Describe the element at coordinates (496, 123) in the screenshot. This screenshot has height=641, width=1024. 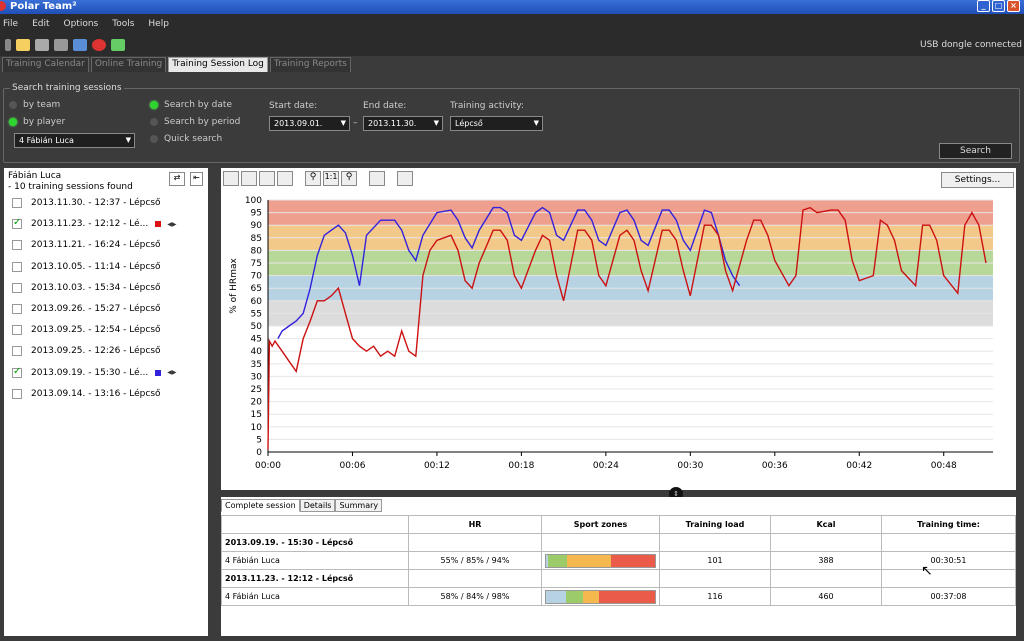
I see `activity-select: Lépcső` at that location.